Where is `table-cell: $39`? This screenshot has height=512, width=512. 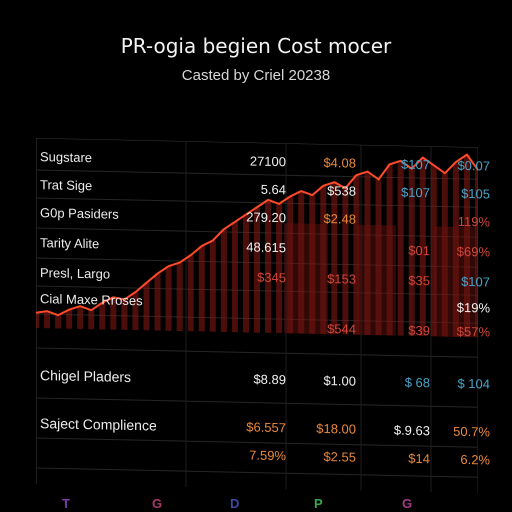
table-cell: $39 is located at coordinates (419, 330).